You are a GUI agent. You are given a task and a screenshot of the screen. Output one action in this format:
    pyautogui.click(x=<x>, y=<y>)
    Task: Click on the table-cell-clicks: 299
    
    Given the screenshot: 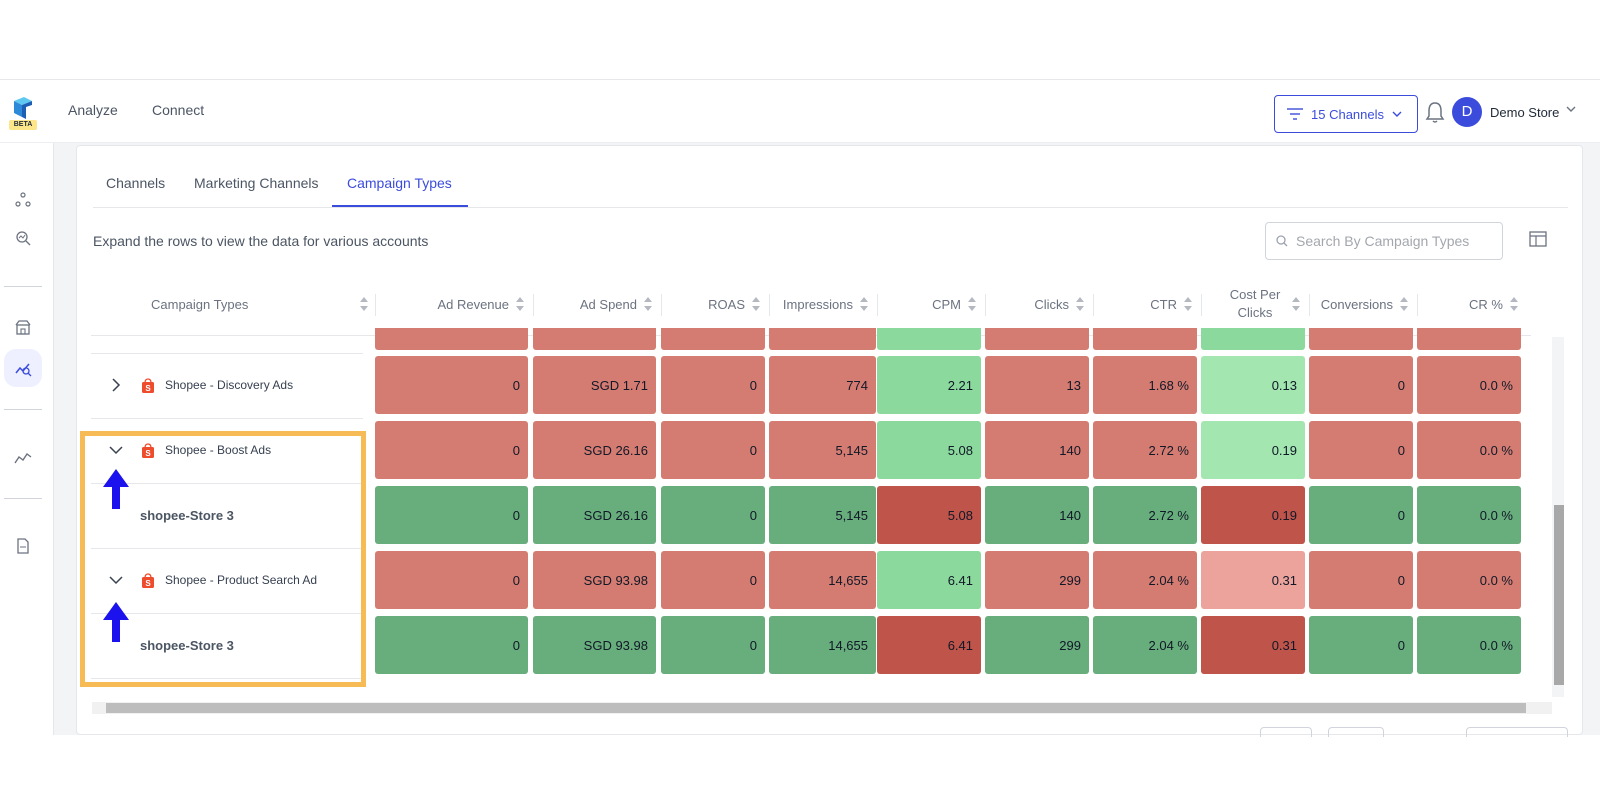 What is the action you would take?
    pyautogui.click(x=1037, y=580)
    